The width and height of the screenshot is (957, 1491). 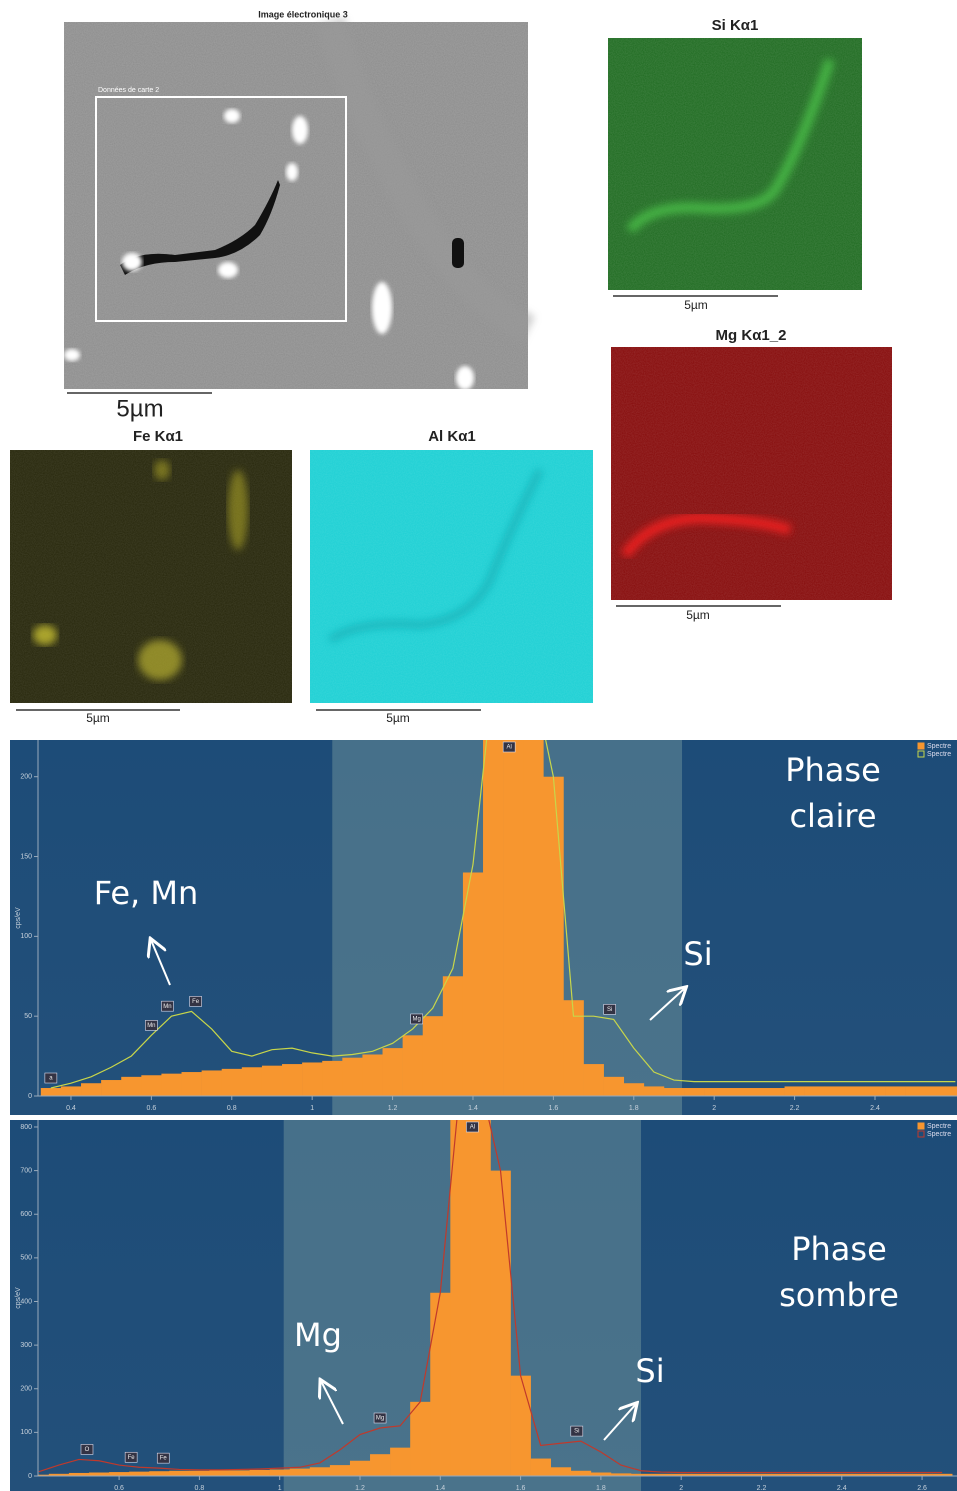 I want to click on y-tick-label: 150, so click(x=26, y=856).